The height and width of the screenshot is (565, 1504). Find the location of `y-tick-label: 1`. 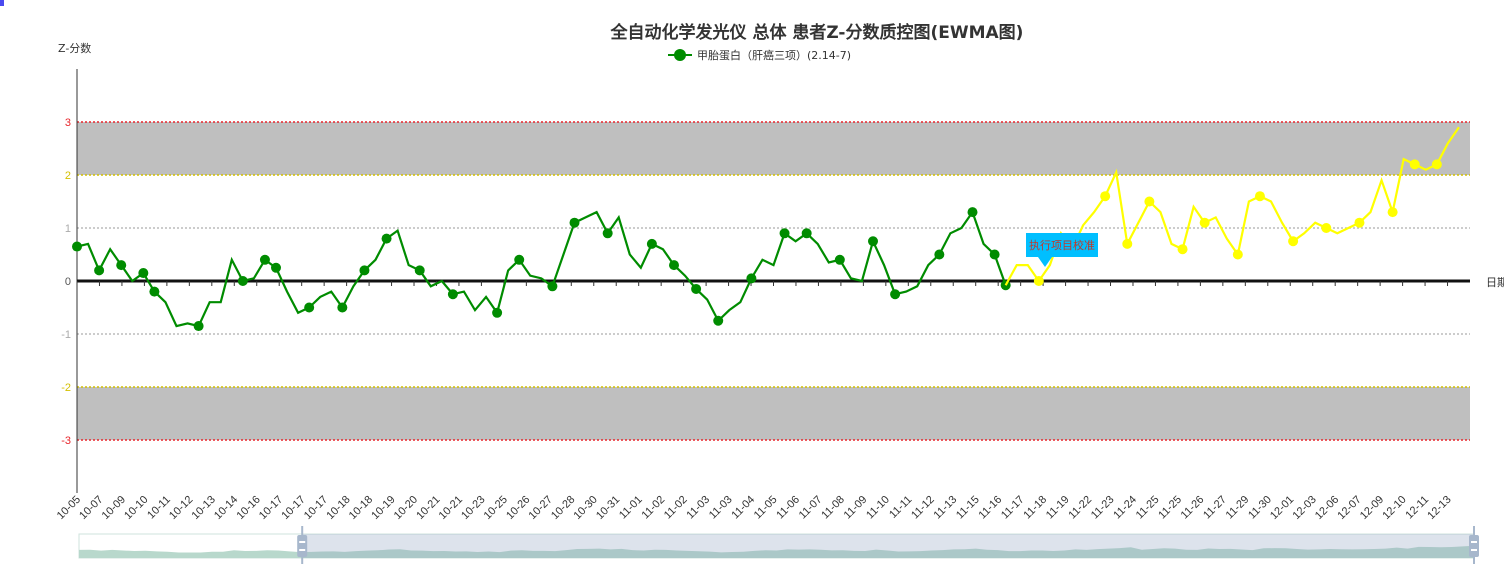

y-tick-label: 1 is located at coordinates (68, 229).